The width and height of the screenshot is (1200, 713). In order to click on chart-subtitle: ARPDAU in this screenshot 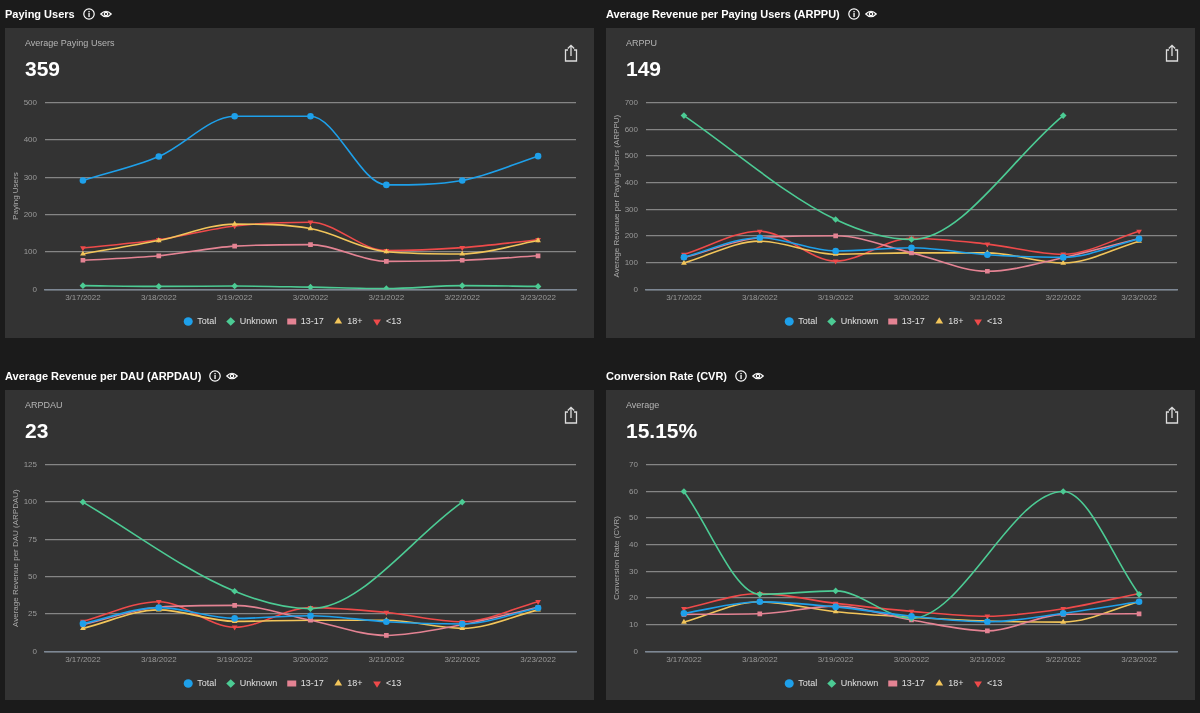, I will do `click(44, 405)`.